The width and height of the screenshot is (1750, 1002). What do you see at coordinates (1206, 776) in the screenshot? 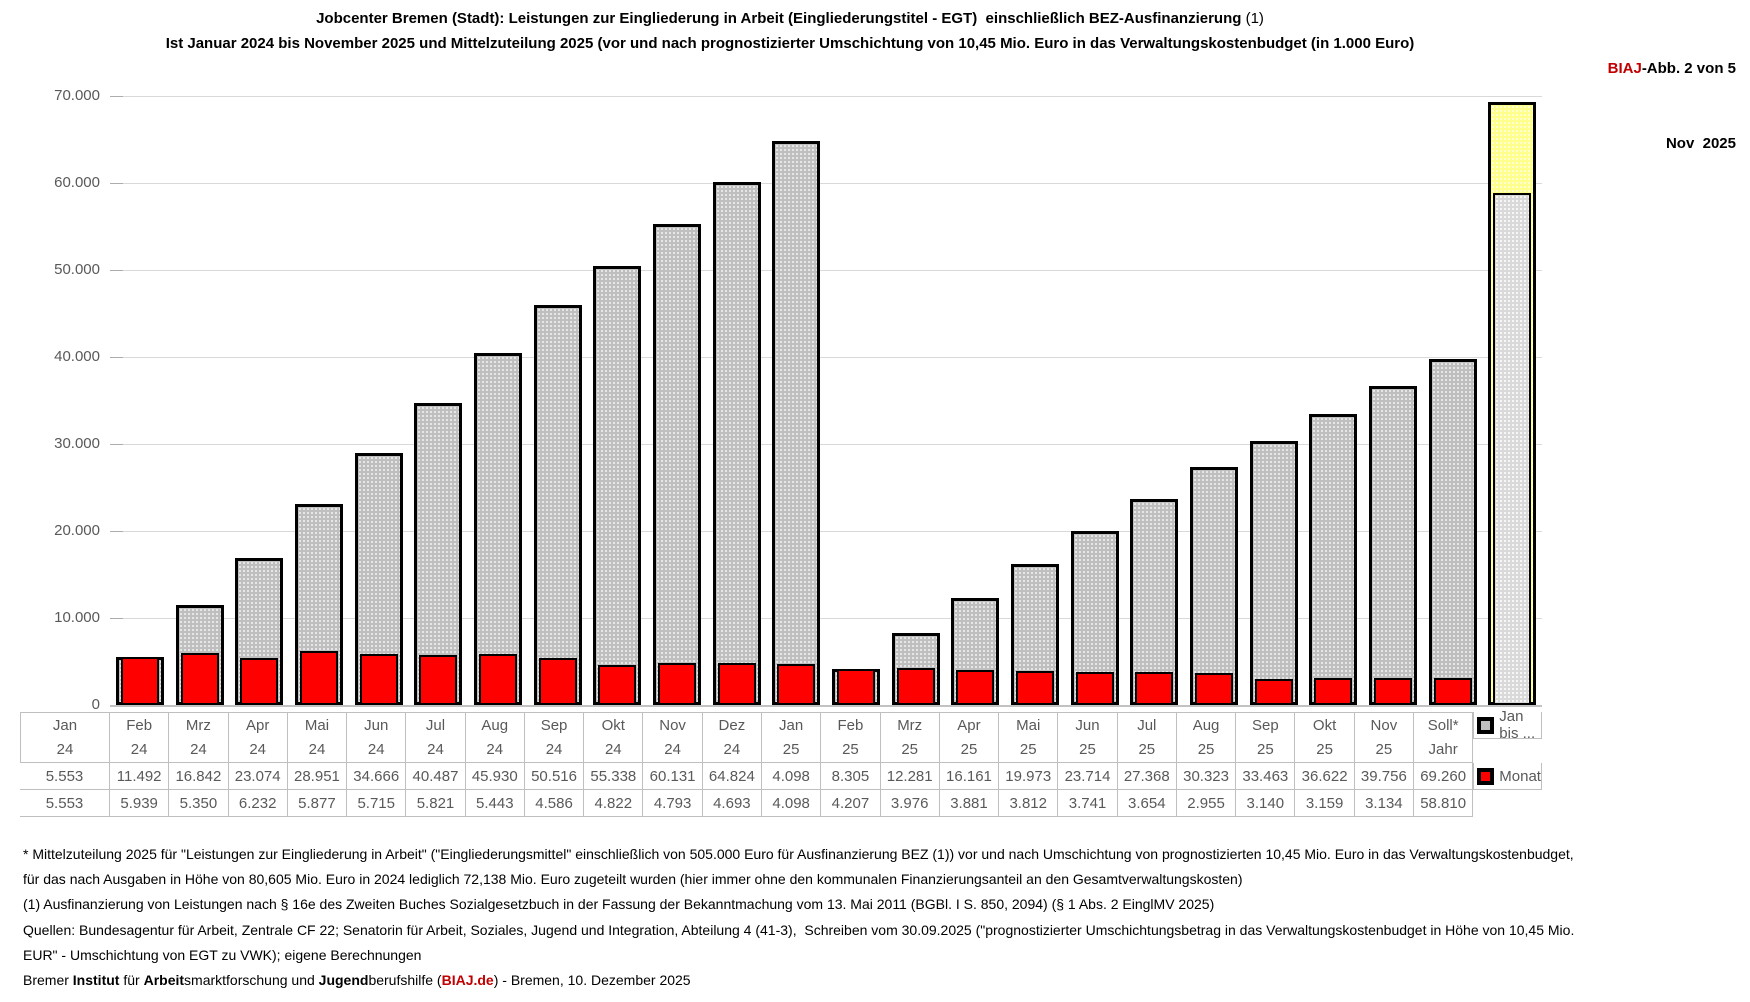
I see `value-cell: 30.323` at bounding box center [1206, 776].